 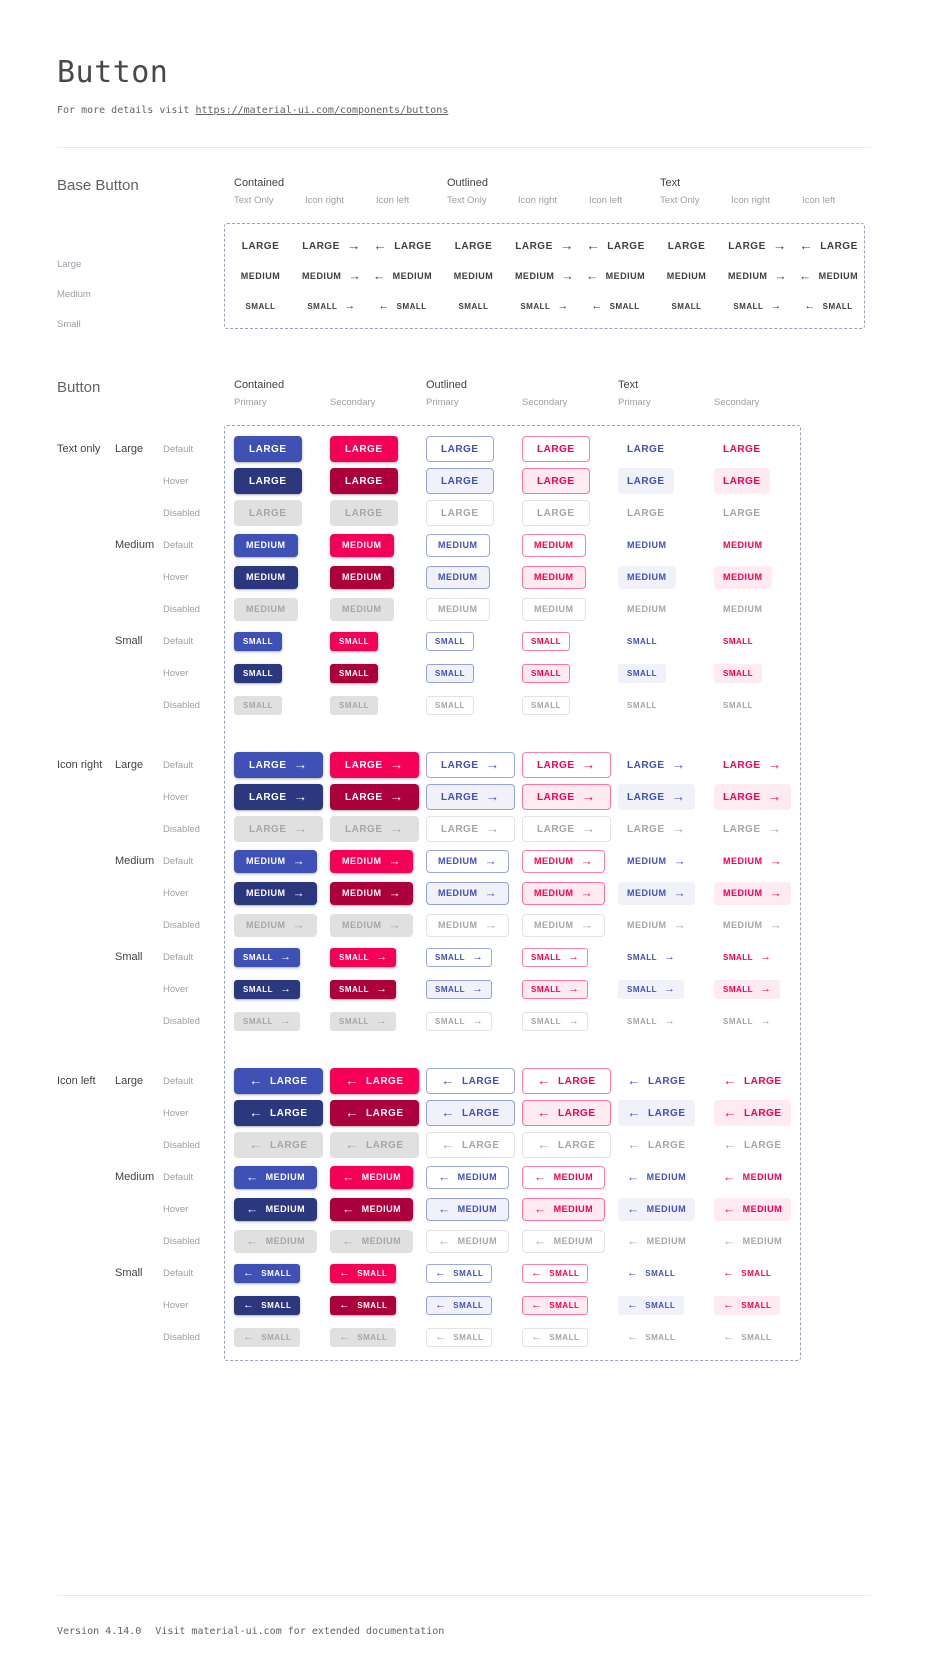 I want to click on button-contained-primary-small-default-icon-right: SMALL →, so click(x=267, y=957).